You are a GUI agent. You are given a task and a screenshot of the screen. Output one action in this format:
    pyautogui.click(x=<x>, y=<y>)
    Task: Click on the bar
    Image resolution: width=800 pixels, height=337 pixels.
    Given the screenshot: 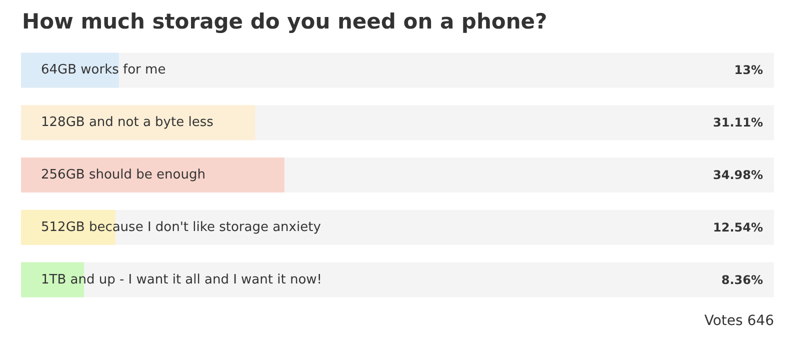 What is the action you would take?
    pyautogui.click(x=70, y=70)
    